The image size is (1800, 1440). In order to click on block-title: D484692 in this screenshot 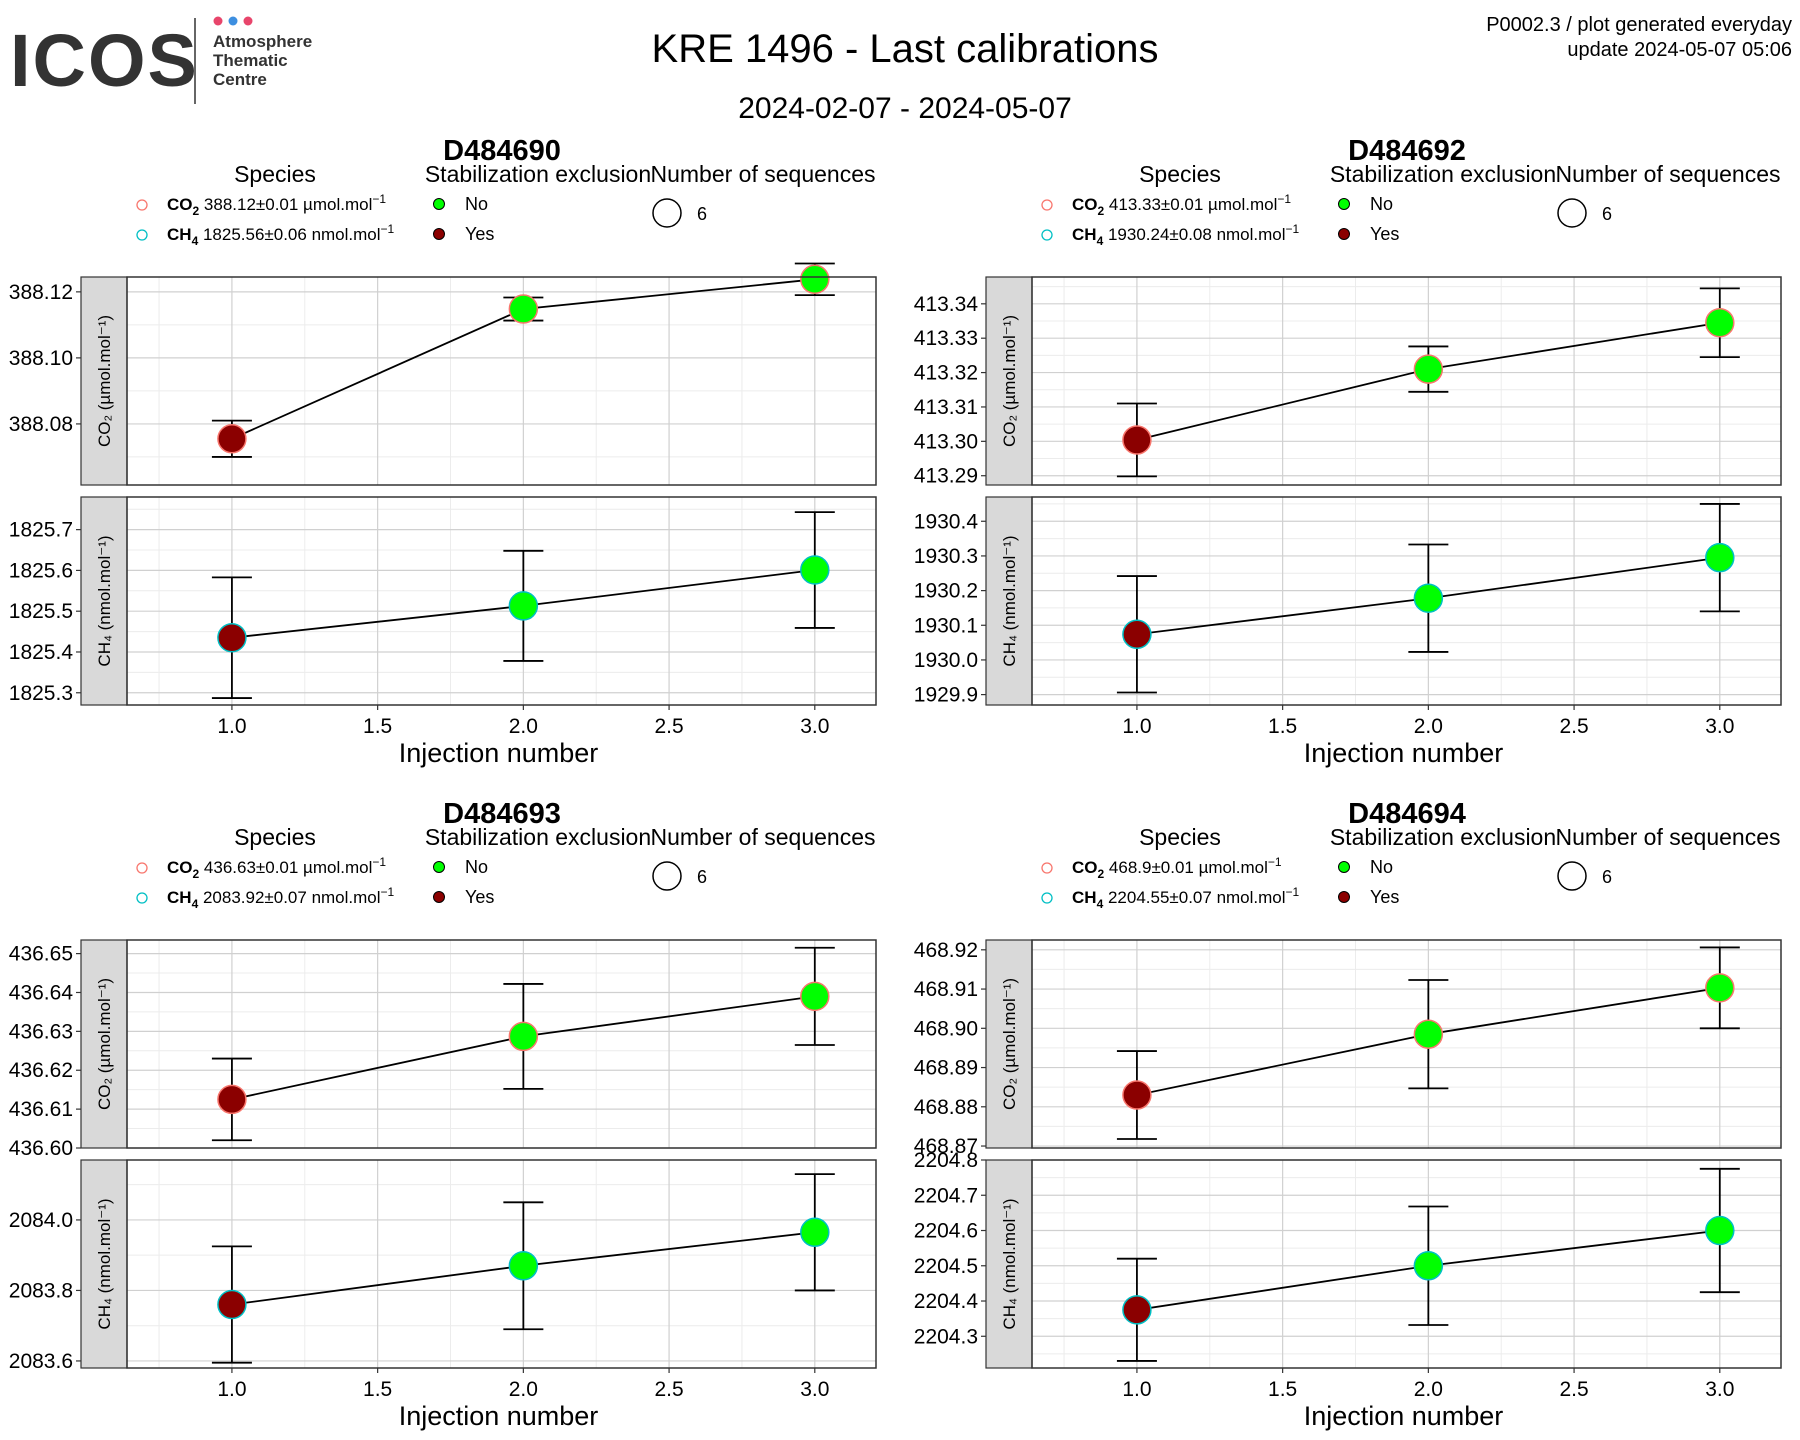, I will do `click(1407, 151)`.